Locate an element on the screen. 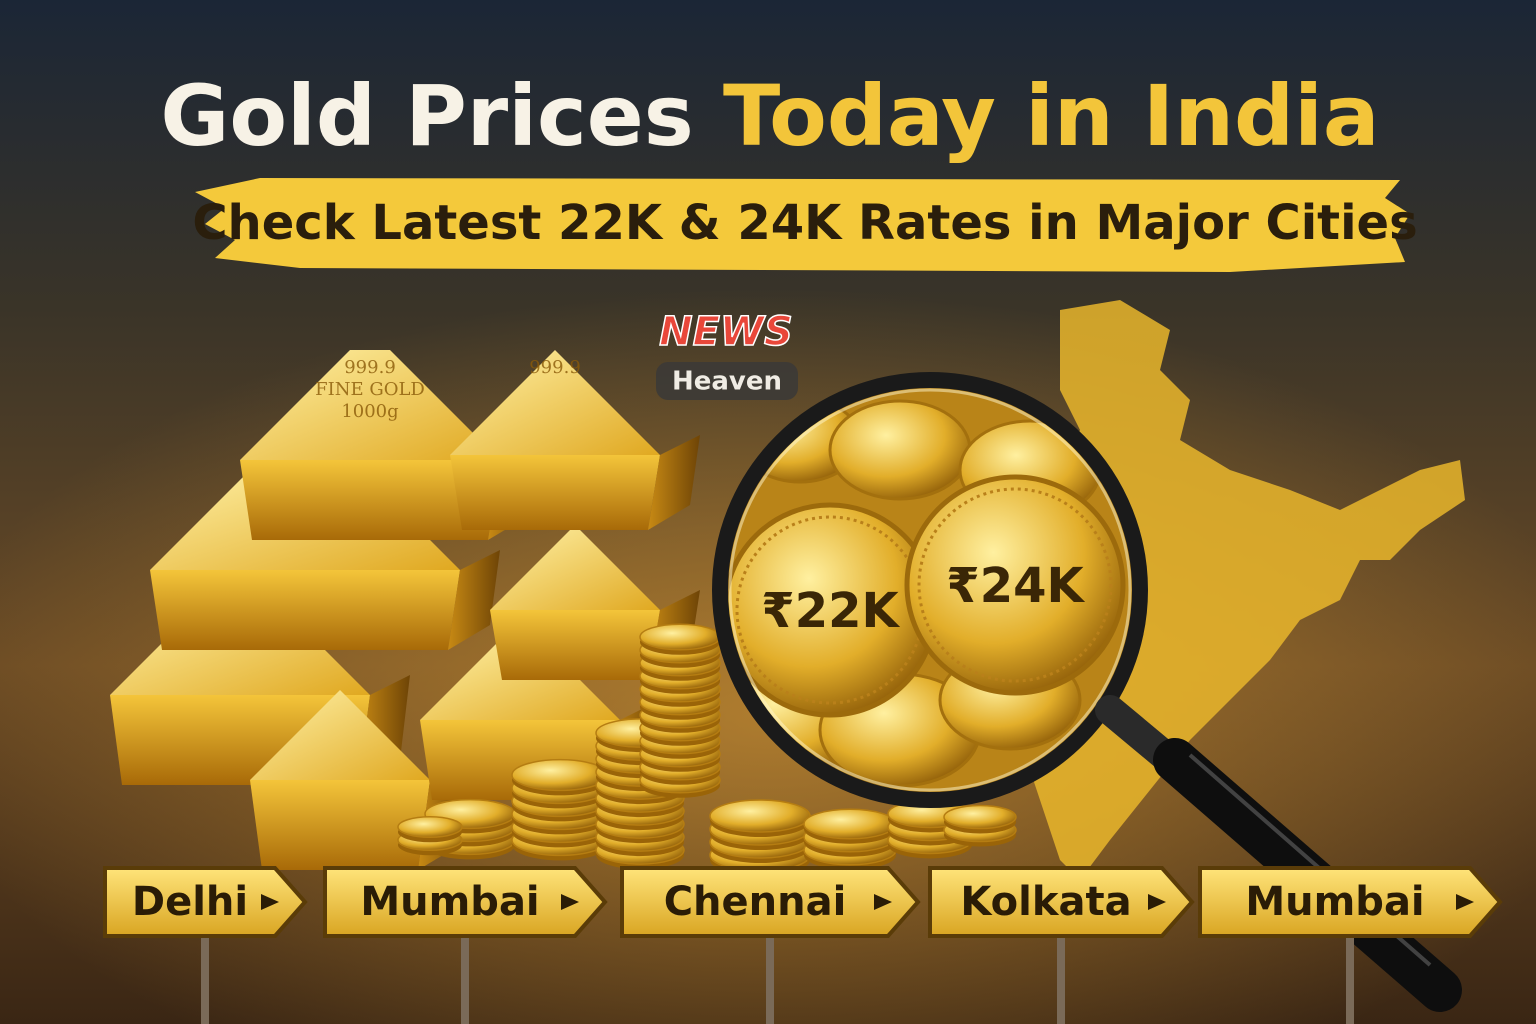  coin-label: ₹24K is located at coordinates (1015, 586).